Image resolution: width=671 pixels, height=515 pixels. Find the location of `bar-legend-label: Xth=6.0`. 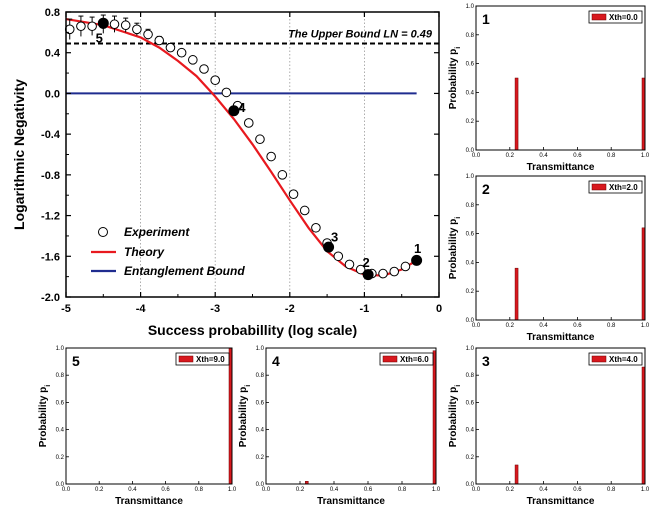

bar-legend-label: Xth=6.0 is located at coordinates (414, 359).